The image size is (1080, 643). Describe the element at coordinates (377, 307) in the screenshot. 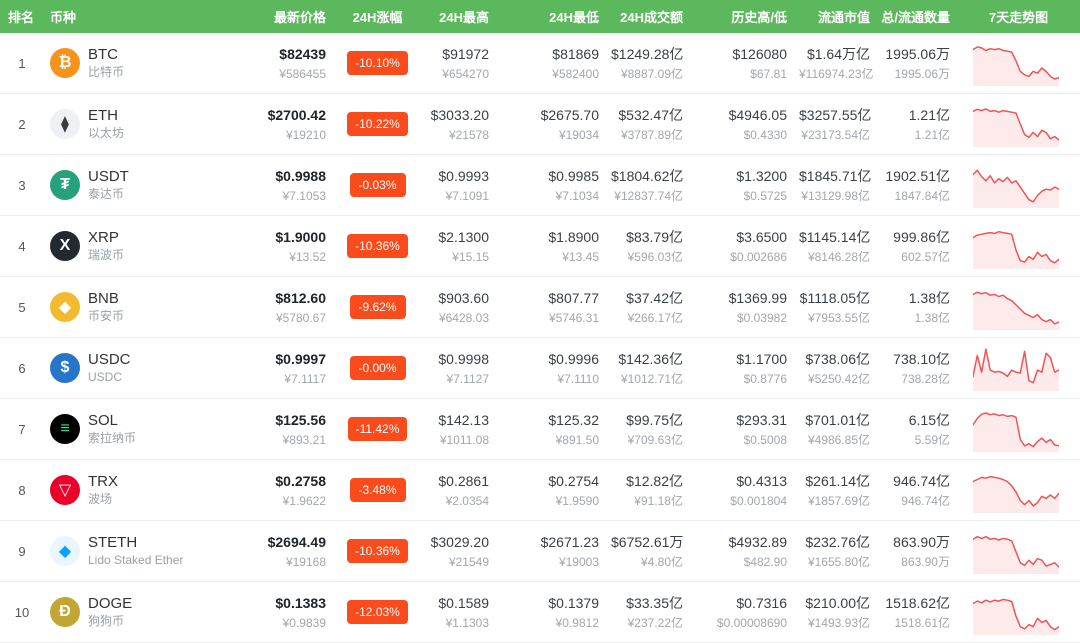

I see `change-cell: -9.62%` at that location.